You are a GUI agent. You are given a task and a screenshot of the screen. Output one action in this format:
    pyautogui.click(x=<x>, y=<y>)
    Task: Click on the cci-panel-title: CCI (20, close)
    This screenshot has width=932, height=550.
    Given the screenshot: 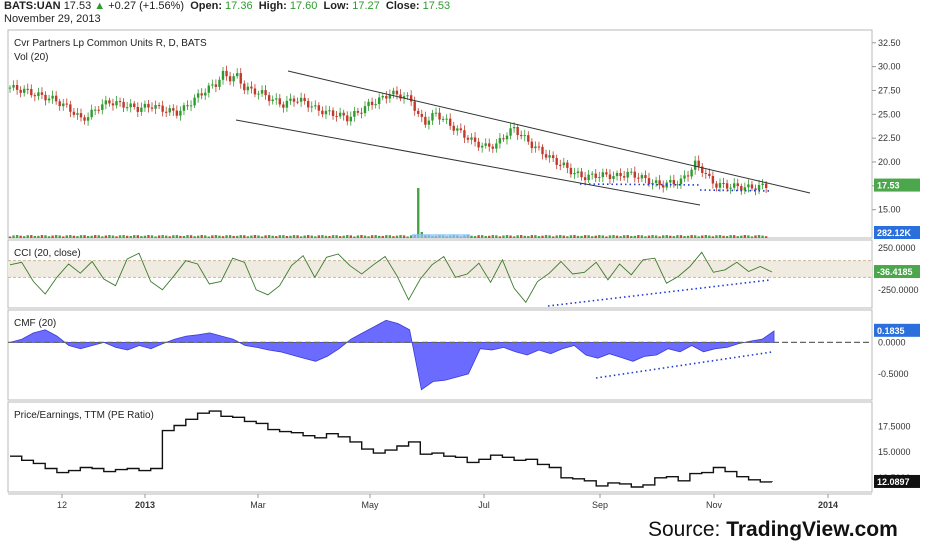 What is the action you would take?
    pyautogui.click(x=47, y=253)
    